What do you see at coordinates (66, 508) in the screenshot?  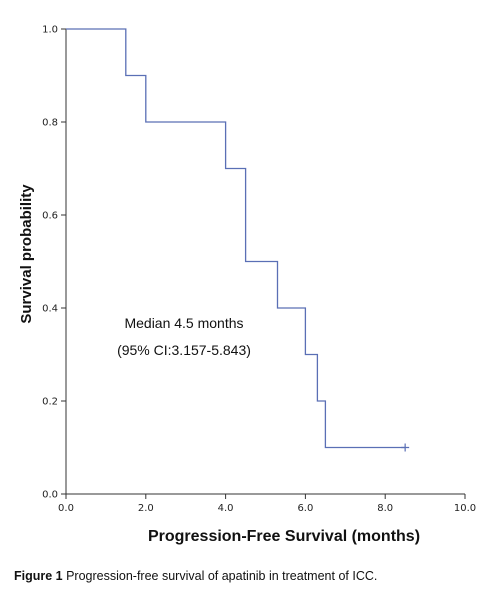 I see `x-tick-label: 0.0` at bounding box center [66, 508].